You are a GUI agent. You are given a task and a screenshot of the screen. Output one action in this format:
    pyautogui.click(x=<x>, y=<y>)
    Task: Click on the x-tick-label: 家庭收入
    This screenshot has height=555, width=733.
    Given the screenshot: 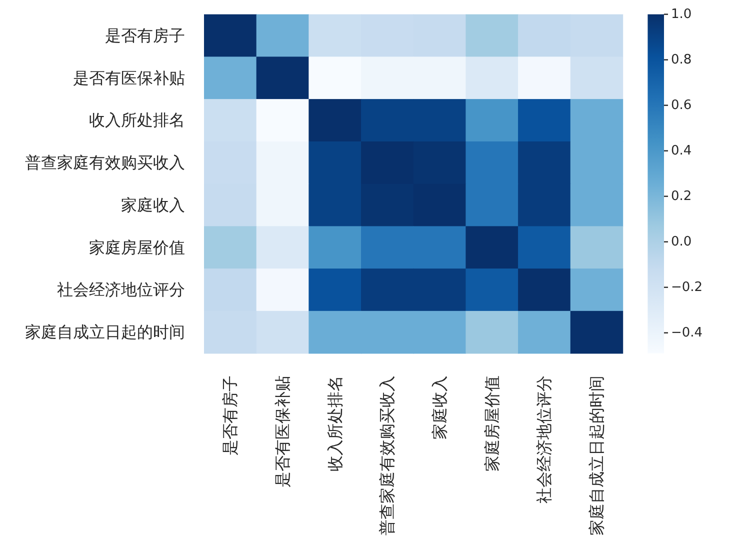 What is the action you would take?
    pyautogui.click(x=440, y=407)
    